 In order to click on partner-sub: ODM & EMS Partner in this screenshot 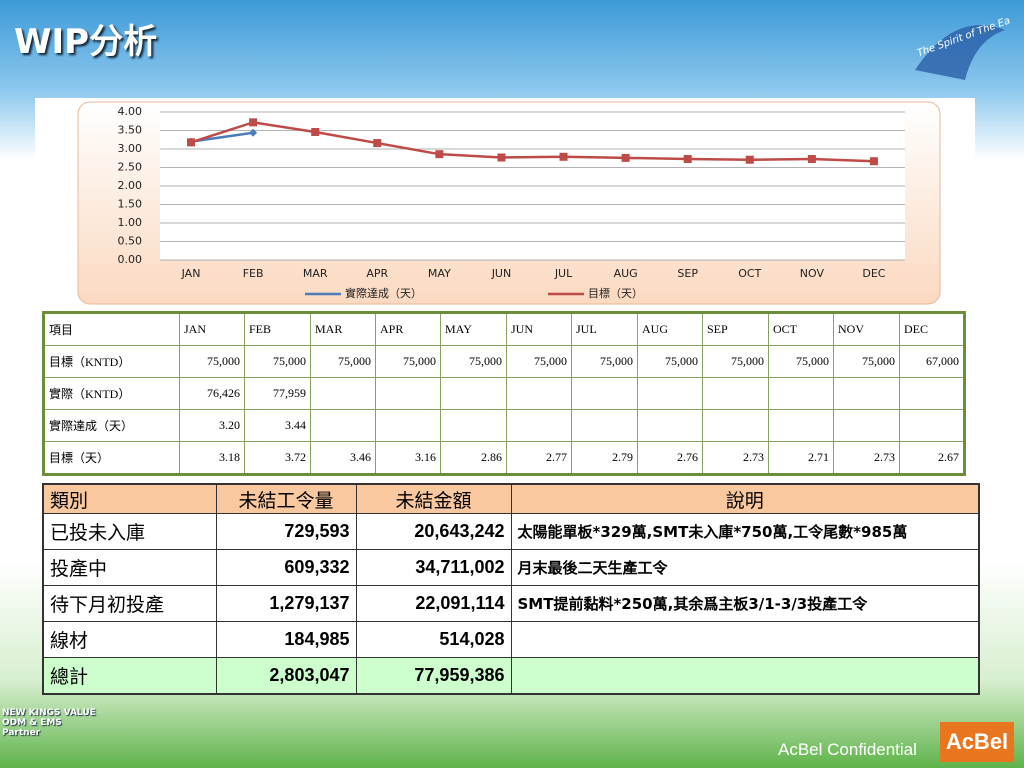, I will do `click(32, 728)`.